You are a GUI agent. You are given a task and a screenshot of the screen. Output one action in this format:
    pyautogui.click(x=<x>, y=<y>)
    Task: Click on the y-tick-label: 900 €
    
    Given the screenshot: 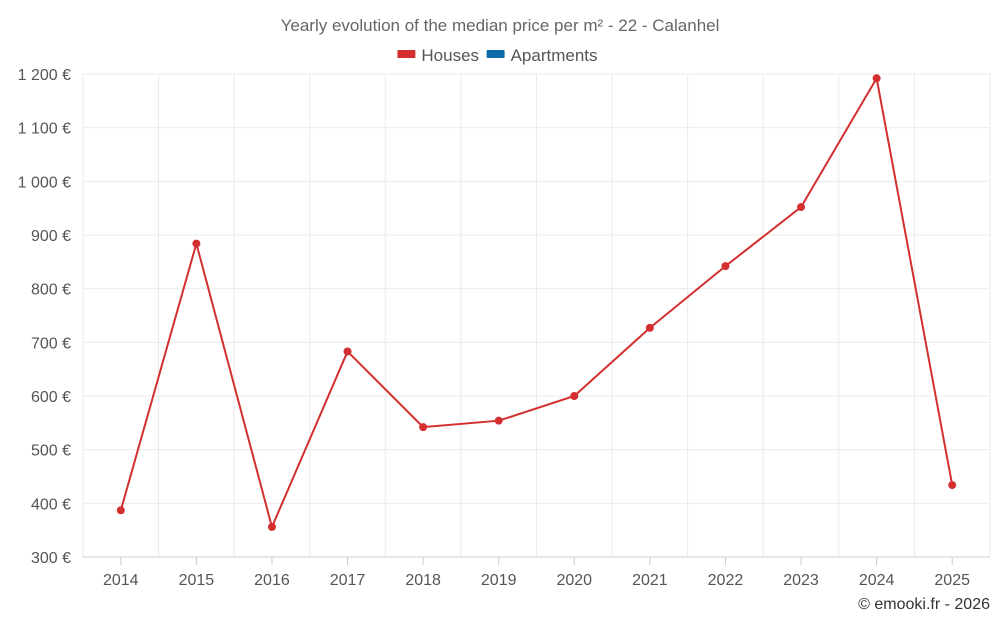 What is the action you would take?
    pyautogui.click(x=51, y=236)
    